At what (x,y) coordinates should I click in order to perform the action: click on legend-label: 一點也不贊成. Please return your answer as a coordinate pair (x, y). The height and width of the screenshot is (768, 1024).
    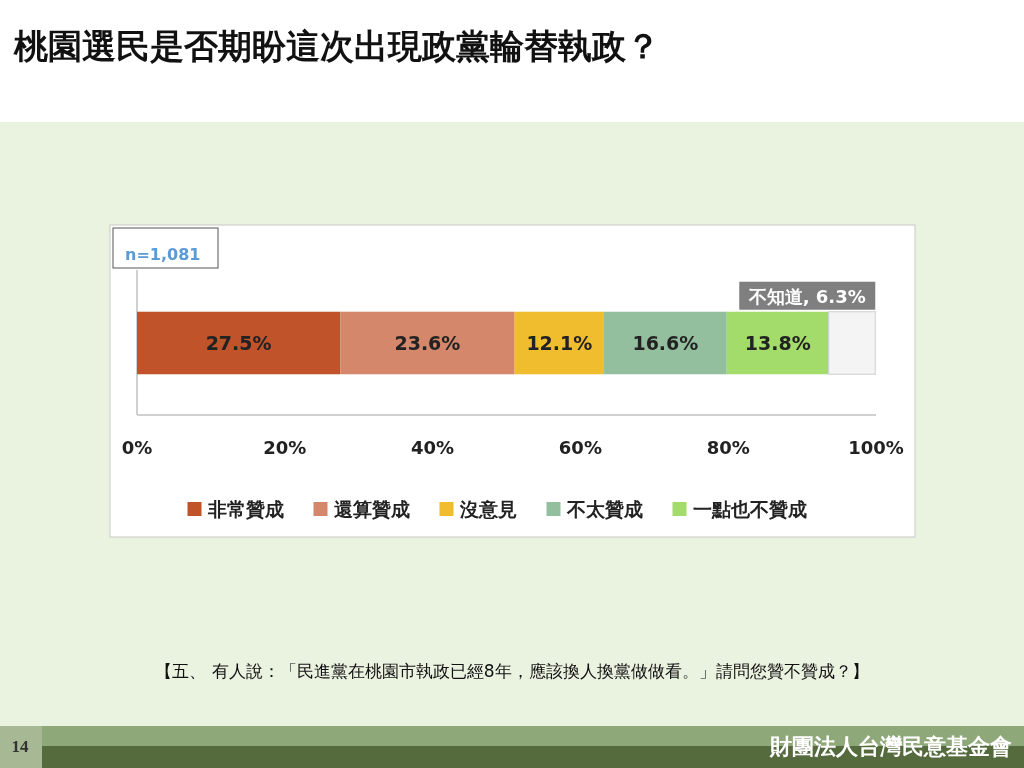
    Looking at the image, I should click on (749, 509).